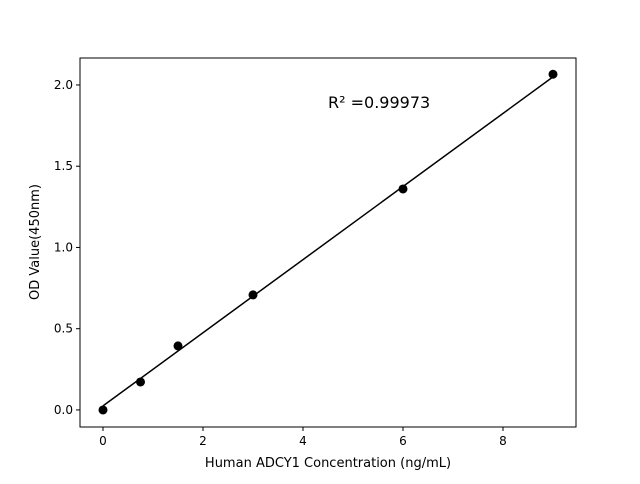  I want to click on x-tick-label: 2, so click(203, 441).